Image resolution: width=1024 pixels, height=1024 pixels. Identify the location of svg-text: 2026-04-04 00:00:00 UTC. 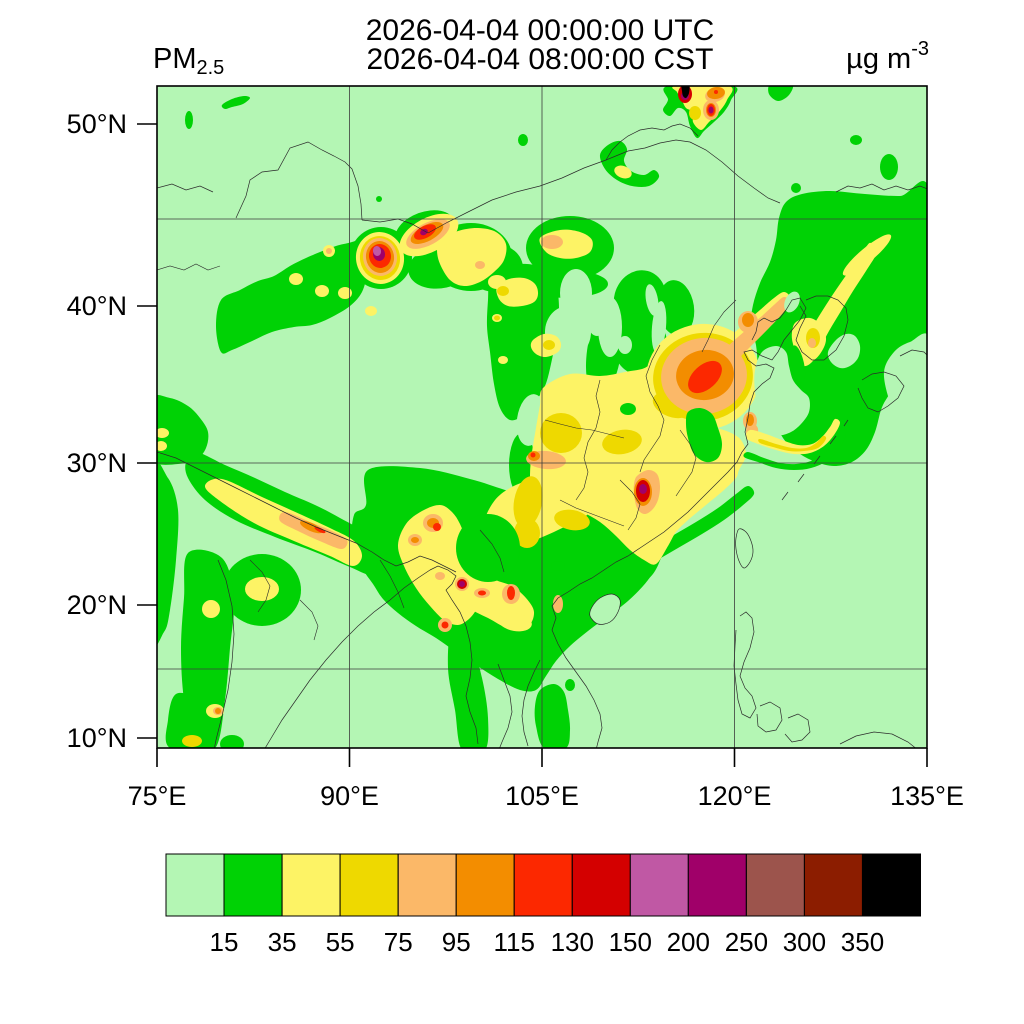
(540, 30).